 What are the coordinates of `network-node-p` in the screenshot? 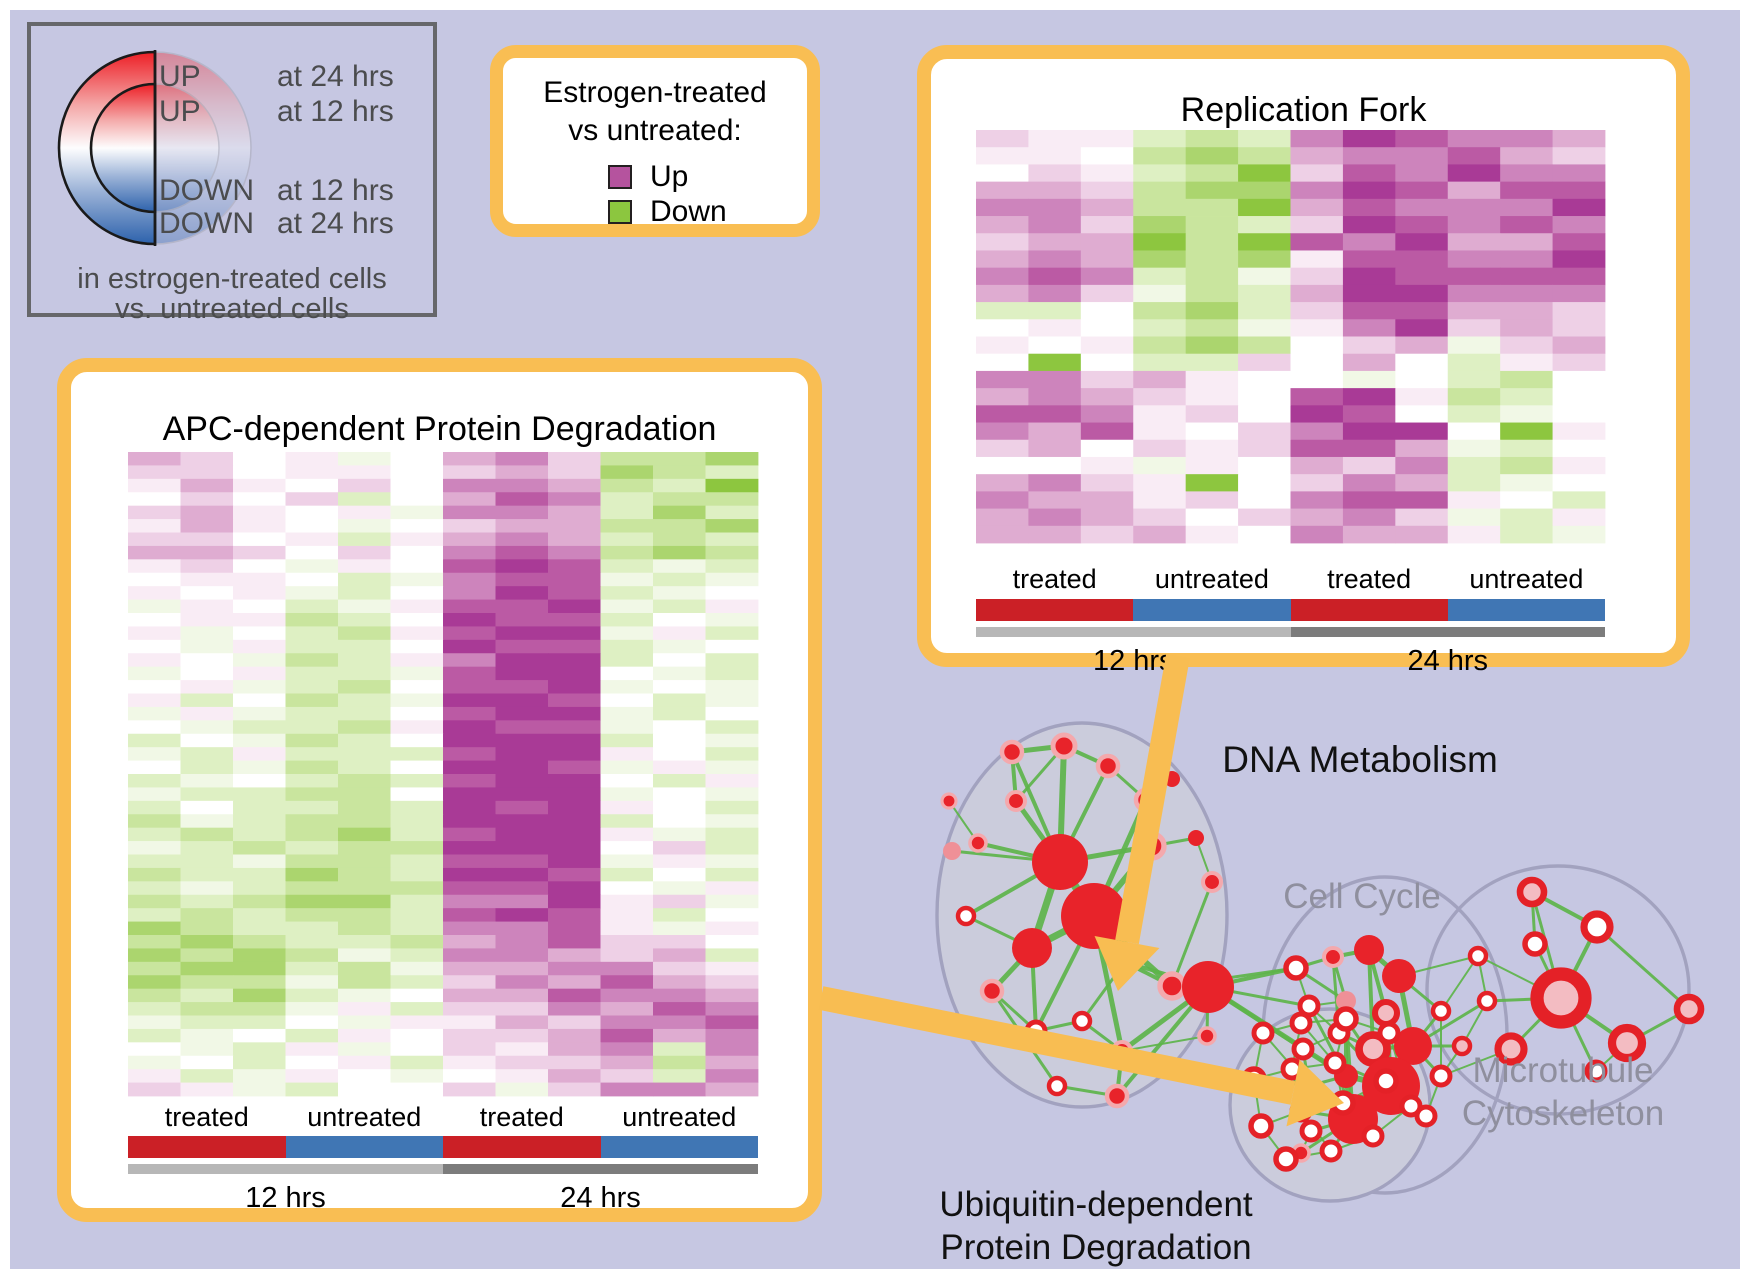 It's located at (1532, 892).